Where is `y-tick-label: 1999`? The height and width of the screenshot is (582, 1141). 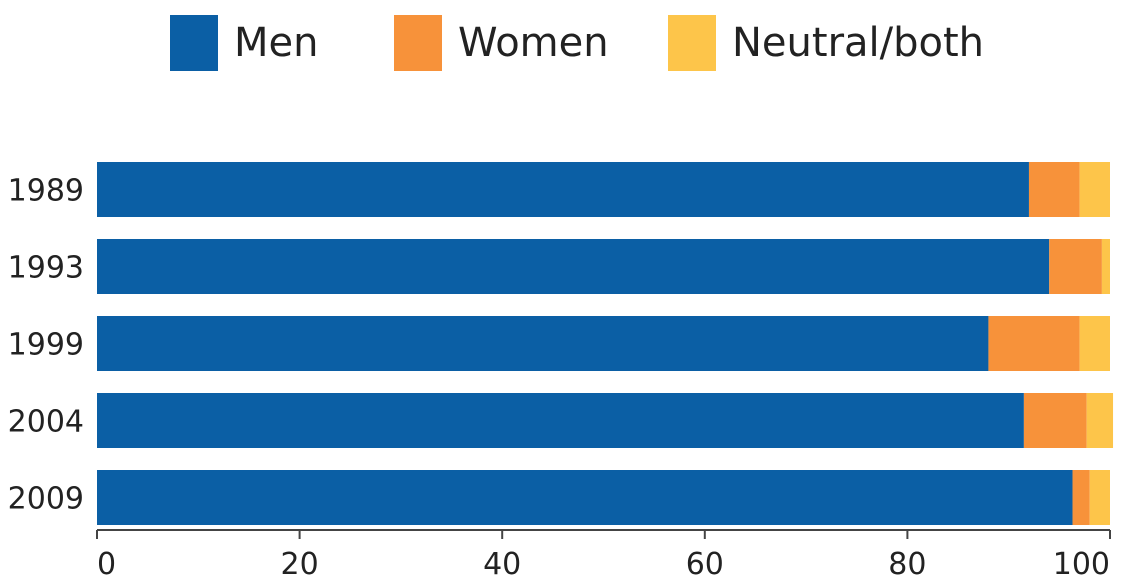
y-tick-label: 1999 is located at coordinates (46, 345).